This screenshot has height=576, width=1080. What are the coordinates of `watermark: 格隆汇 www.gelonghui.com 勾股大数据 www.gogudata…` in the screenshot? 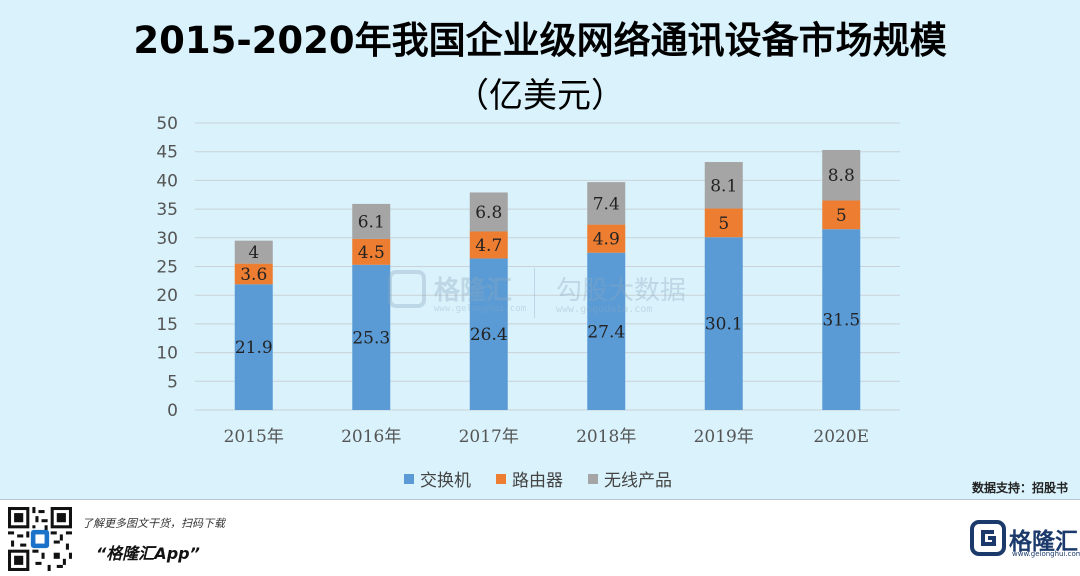 It's located at (548, 294).